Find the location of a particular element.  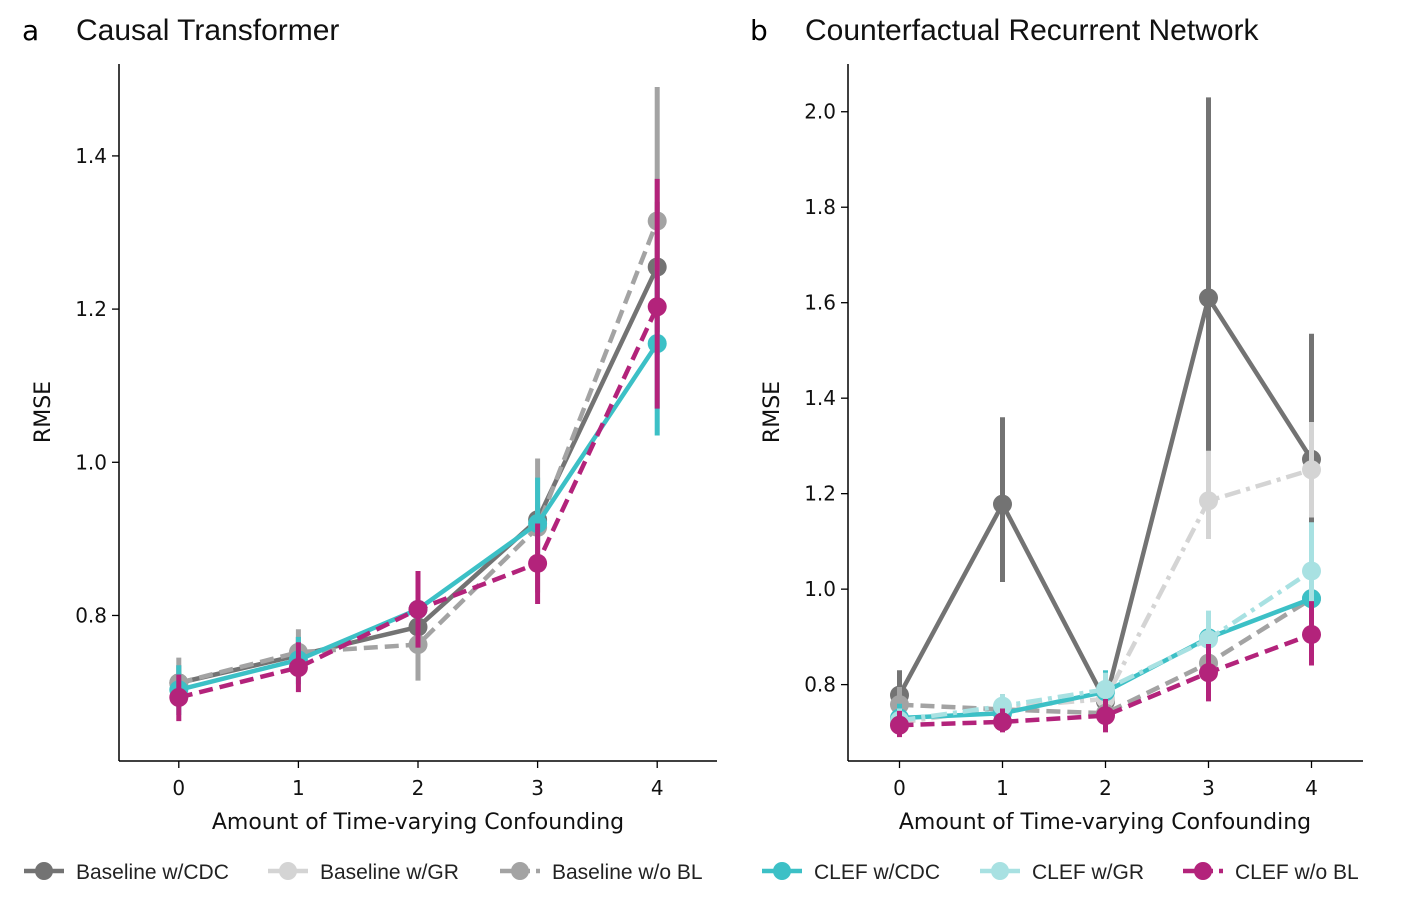

panel-title-a: Causal Transformer is located at coordinates (207, 30).